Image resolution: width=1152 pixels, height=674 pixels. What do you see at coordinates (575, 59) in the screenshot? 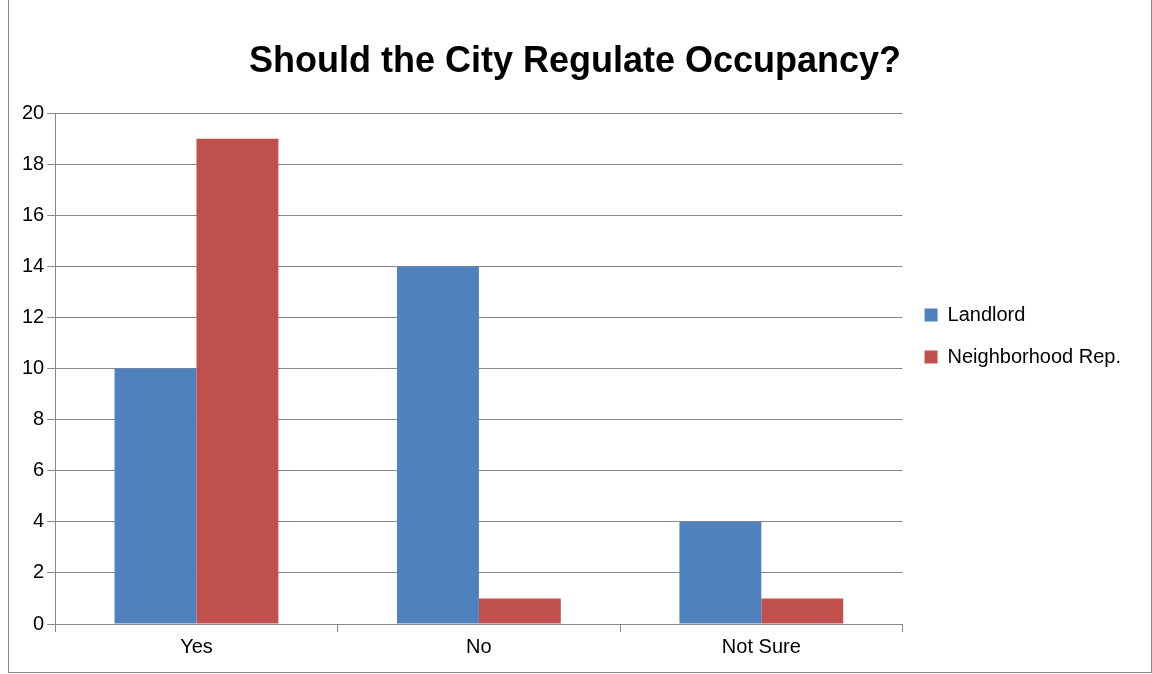
I see `chart-title: Should the City Regulate Occupancy?` at bounding box center [575, 59].